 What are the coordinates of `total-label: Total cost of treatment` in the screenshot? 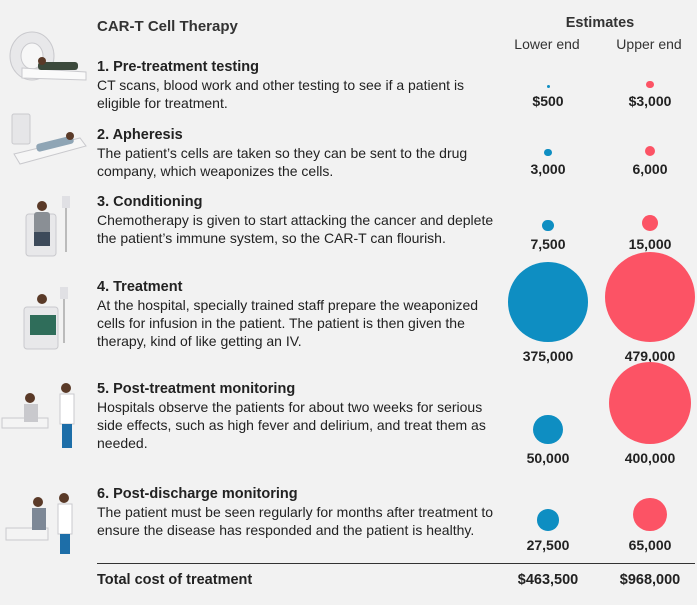 It's located at (175, 580).